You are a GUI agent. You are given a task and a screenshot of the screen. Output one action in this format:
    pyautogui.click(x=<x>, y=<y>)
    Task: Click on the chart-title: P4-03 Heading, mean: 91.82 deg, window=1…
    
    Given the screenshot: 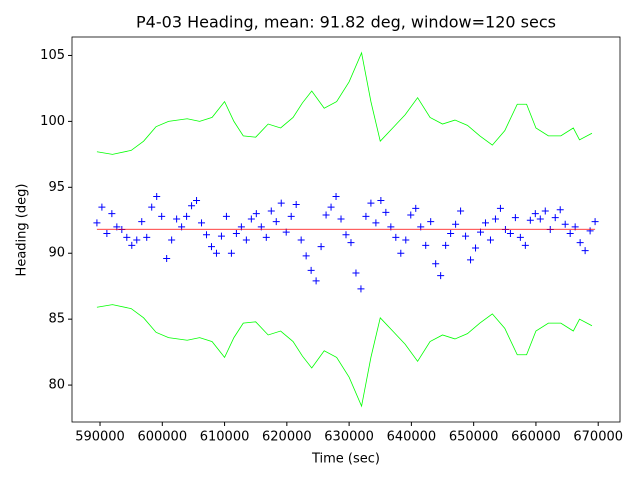 What is the action you would take?
    pyautogui.click(x=346, y=22)
    